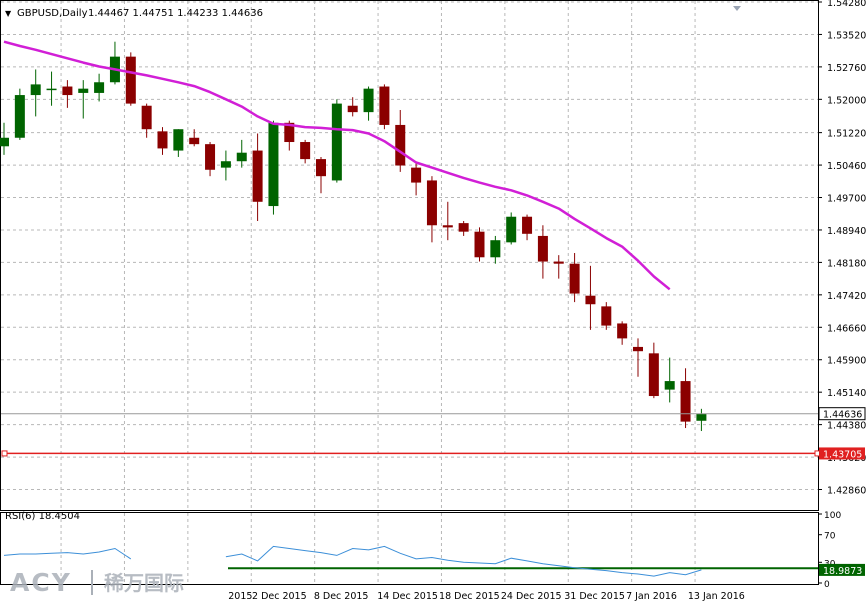 The height and width of the screenshot is (609, 866). What do you see at coordinates (846, 263) in the screenshot?
I see `price-axis-label: 1.48180` at bounding box center [846, 263].